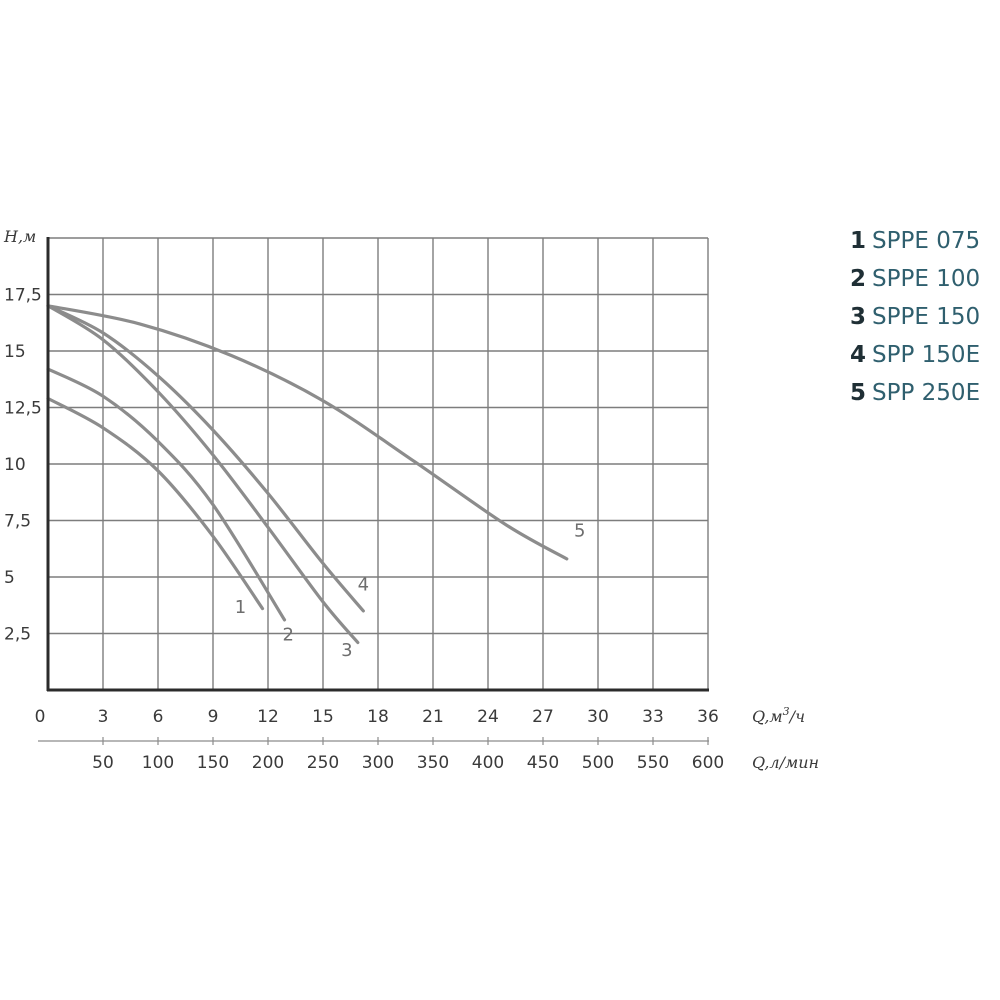 This screenshot has height=1000, width=1000. Describe the element at coordinates (378, 717) in the screenshot. I see `x-tick-label: 18` at that location.